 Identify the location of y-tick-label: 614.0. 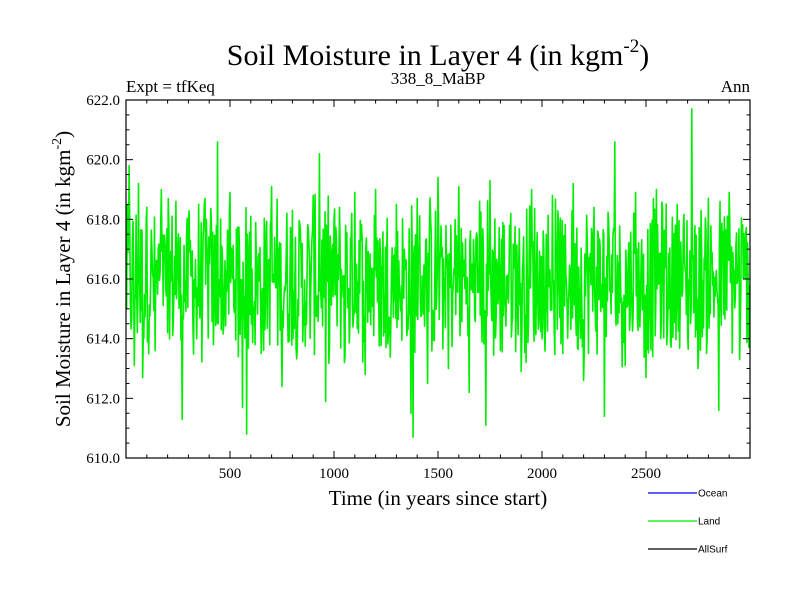
(103, 340).